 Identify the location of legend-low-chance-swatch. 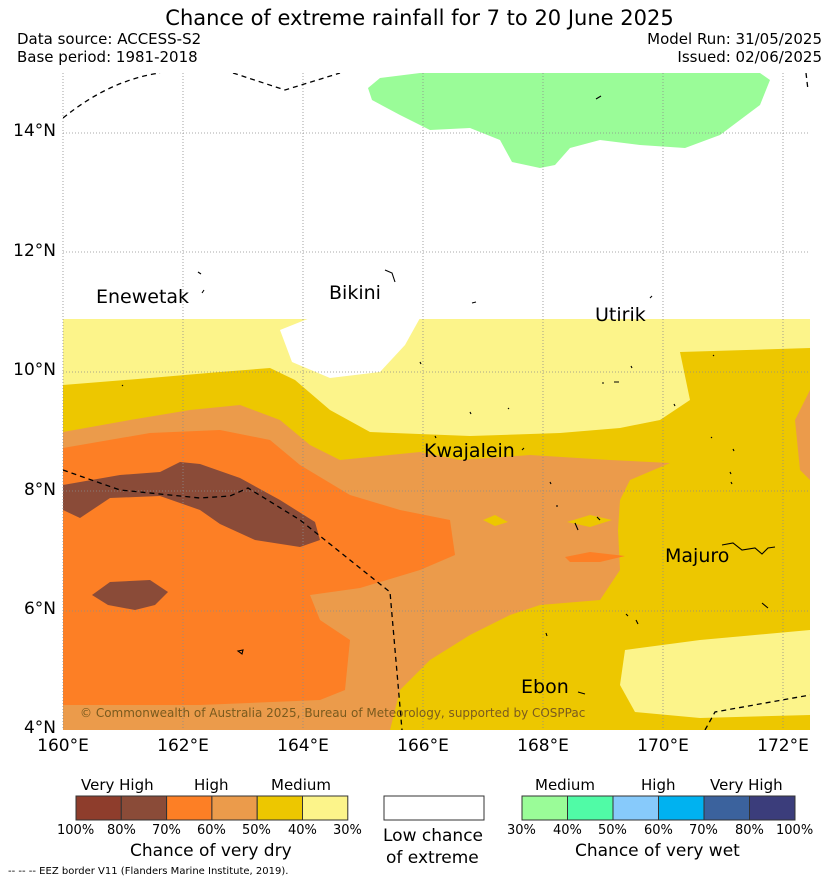
(434, 808).